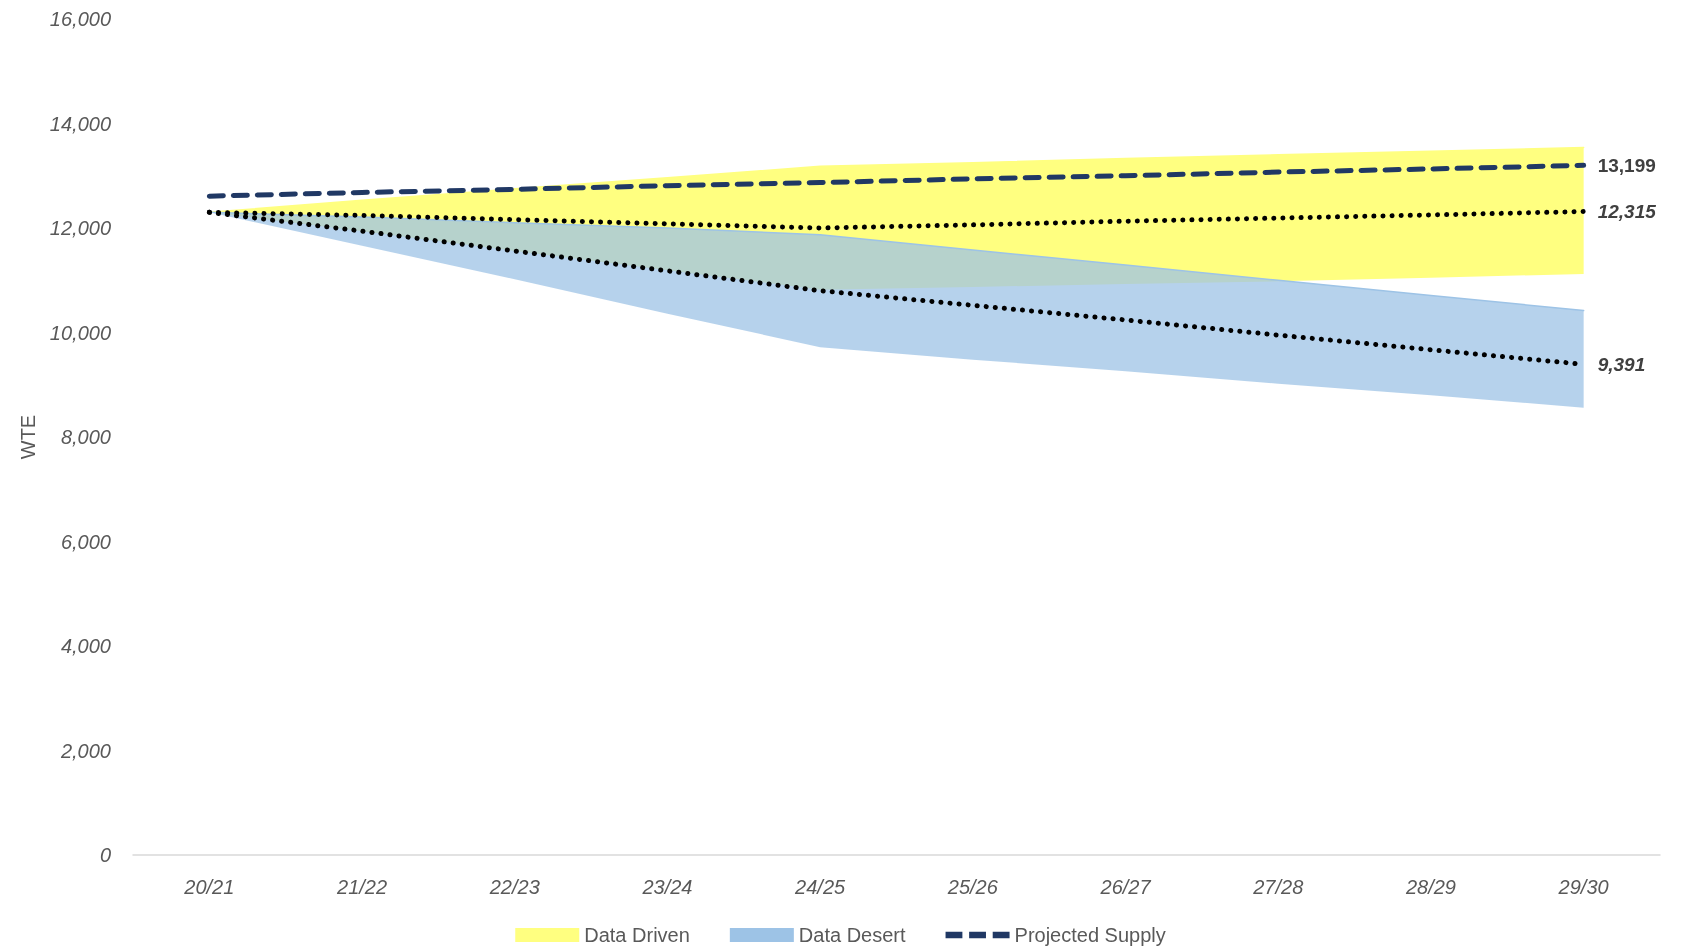 This screenshot has height=952, width=1681. What do you see at coordinates (28, 437) in the screenshot?
I see `y-axis-title: WTE` at bounding box center [28, 437].